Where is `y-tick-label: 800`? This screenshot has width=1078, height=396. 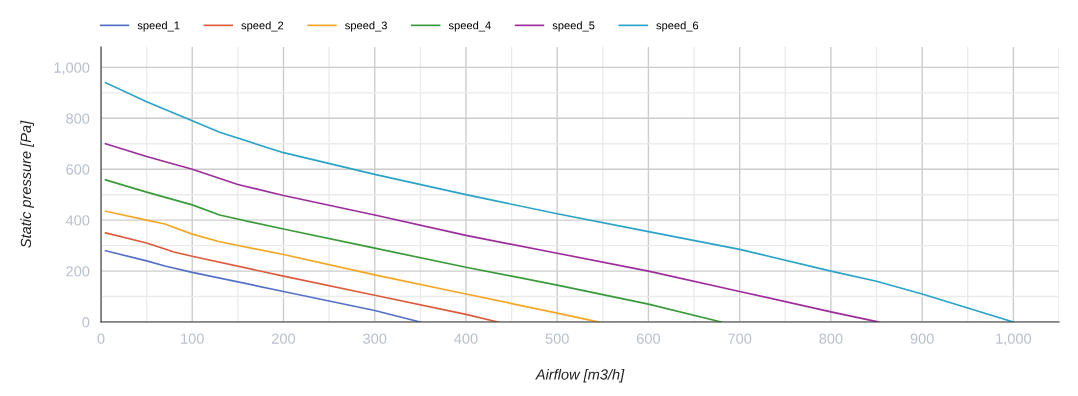 y-tick-label: 800 is located at coordinates (78, 118).